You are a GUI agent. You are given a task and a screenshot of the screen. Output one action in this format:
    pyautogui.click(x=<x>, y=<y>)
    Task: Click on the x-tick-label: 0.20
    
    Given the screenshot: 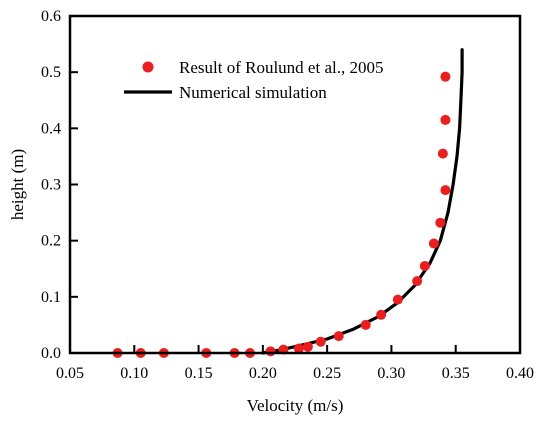 What is the action you would take?
    pyautogui.click(x=263, y=373)
    